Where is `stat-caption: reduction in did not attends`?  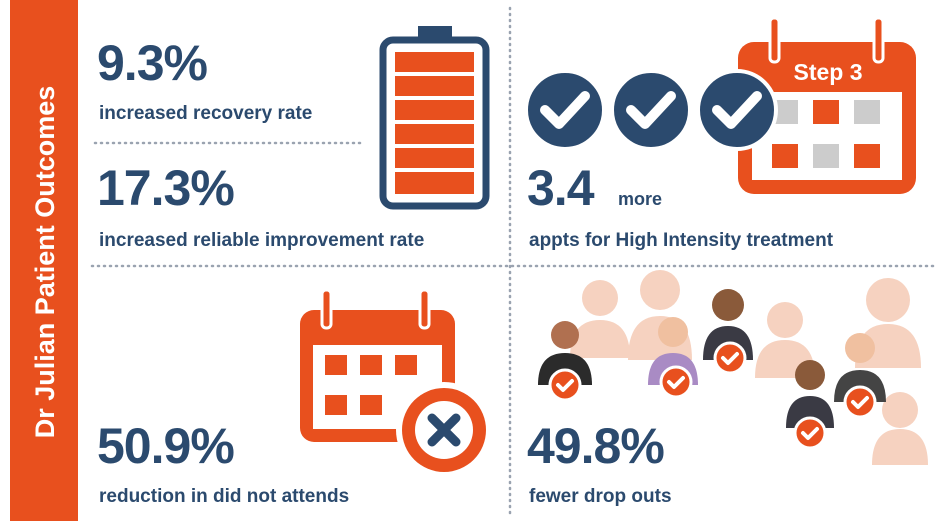 stat-caption: reduction in did not attends is located at coordinates (224, 496).